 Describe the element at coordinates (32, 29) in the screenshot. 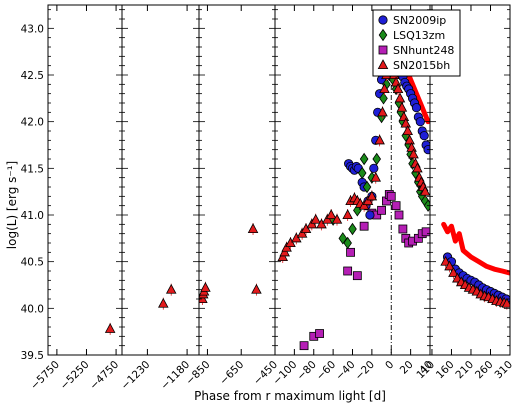

I see `y-tick-label: 43.0` at that location.